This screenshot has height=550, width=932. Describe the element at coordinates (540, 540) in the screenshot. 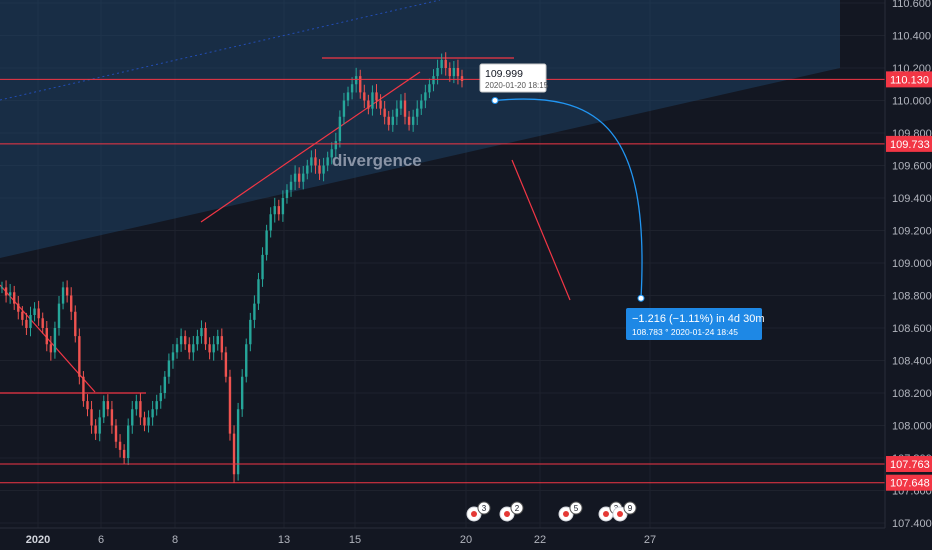

I see `time-tick-label: 22` at that location.